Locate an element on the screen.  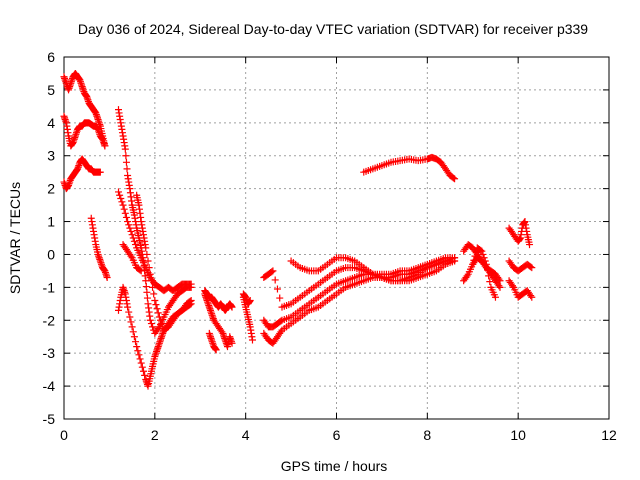
y-tick-label: -3 is located at coordinates (49, 353).